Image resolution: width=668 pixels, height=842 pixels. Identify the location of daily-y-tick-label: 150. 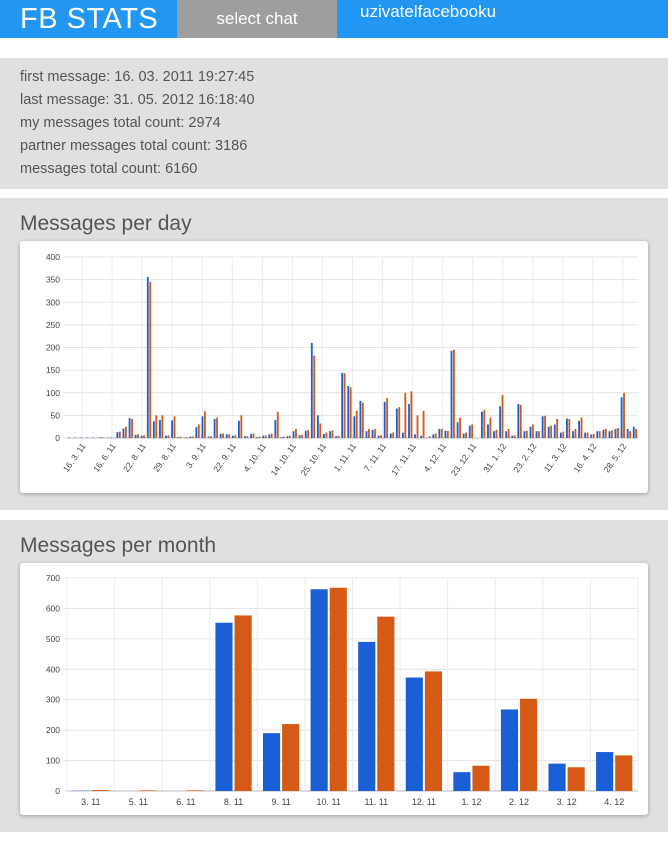
(53, 370).